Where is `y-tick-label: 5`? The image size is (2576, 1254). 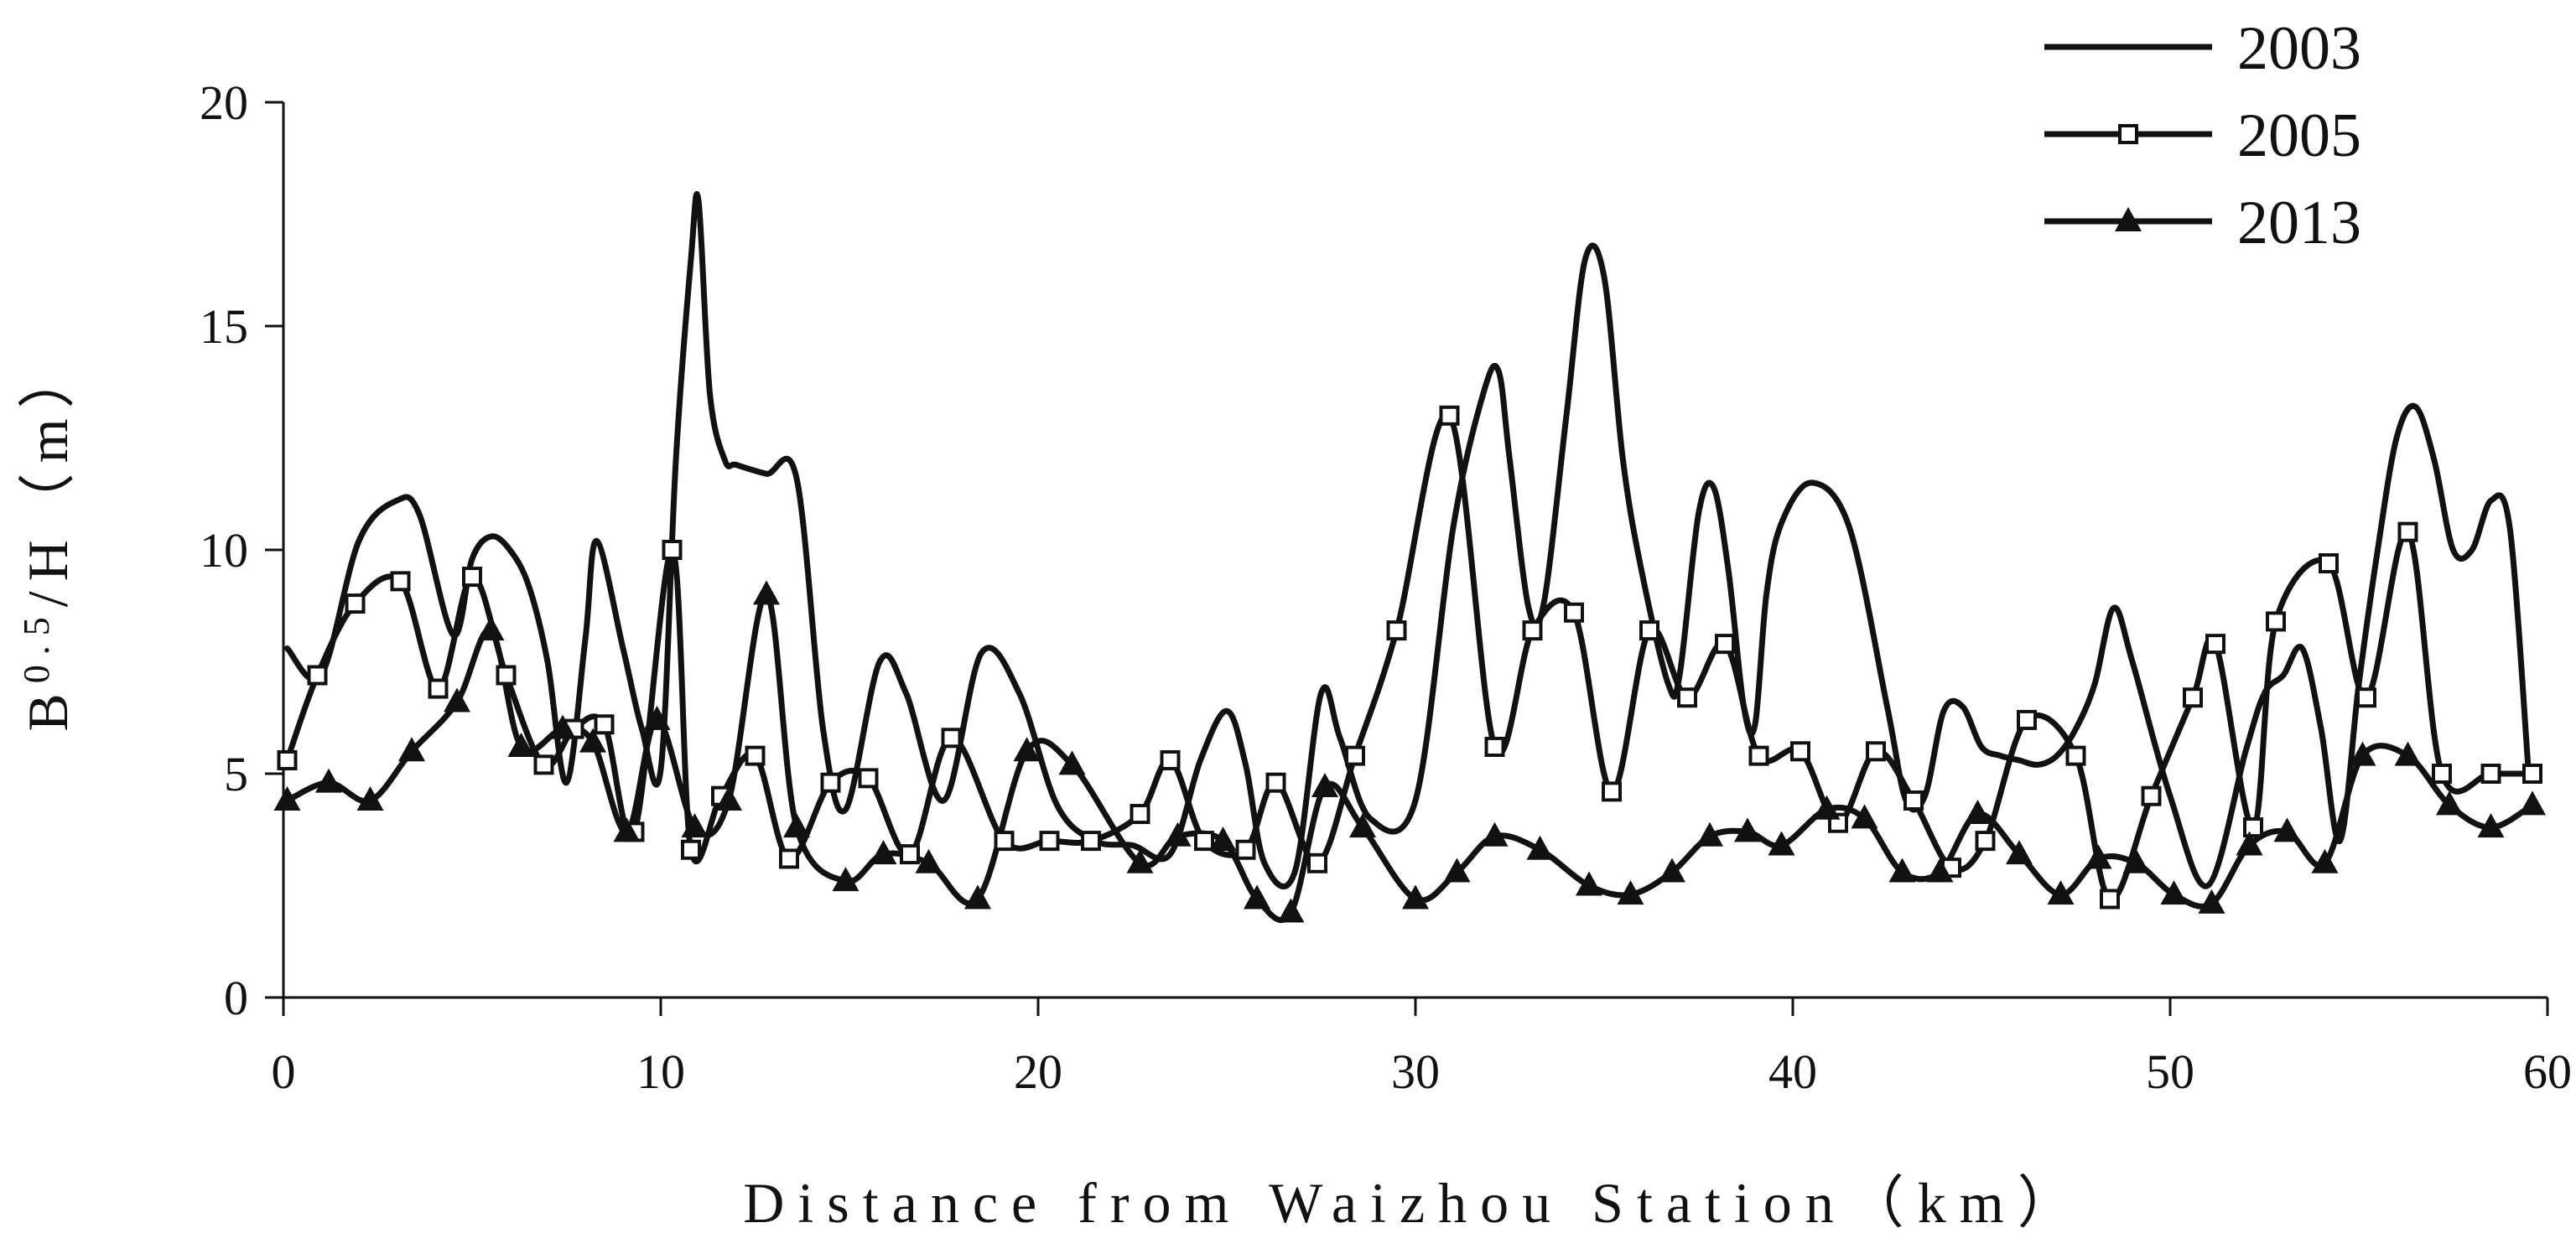
y-tick-label: 5 is located at coordinates (236, 774).